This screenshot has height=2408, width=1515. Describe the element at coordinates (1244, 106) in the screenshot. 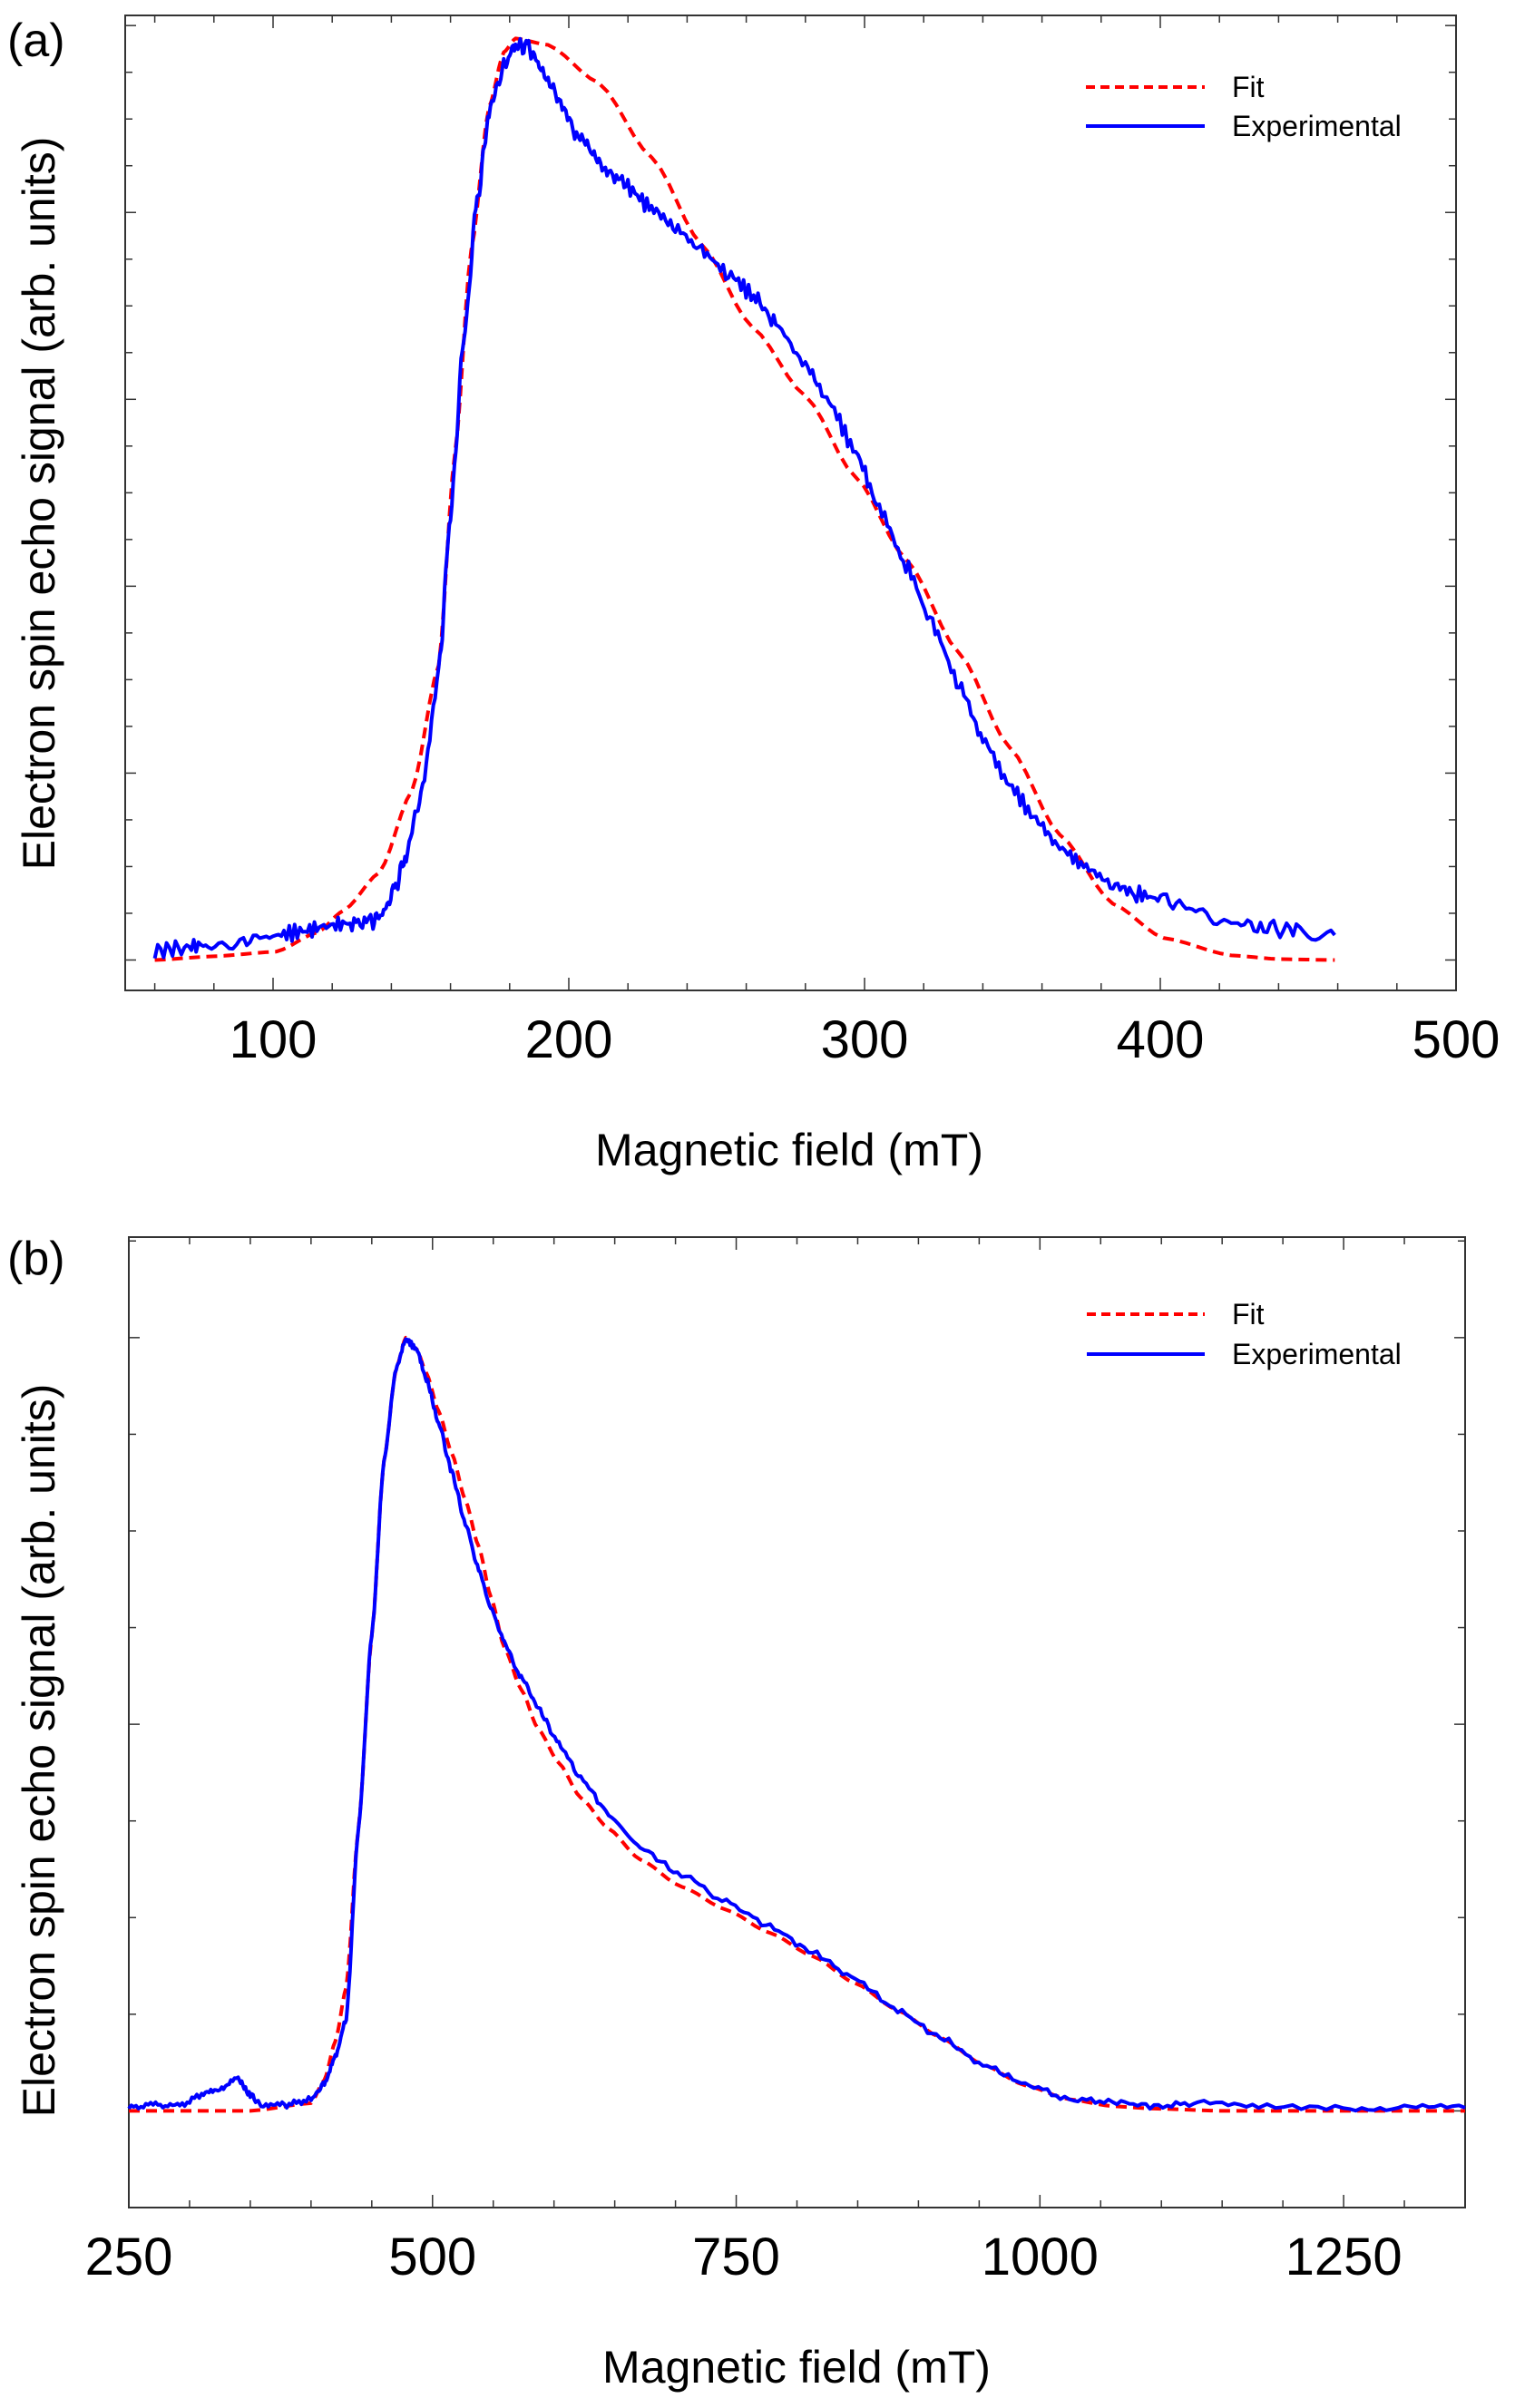

I see `legend-a: Fit Experimental` at that location.